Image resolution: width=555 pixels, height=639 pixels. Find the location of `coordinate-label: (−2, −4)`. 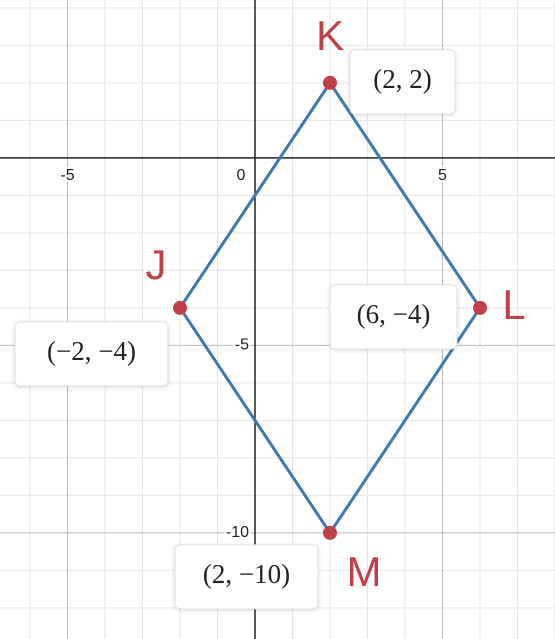

coordinate-label: (−2, −4) is located at coordinates (91, 351).